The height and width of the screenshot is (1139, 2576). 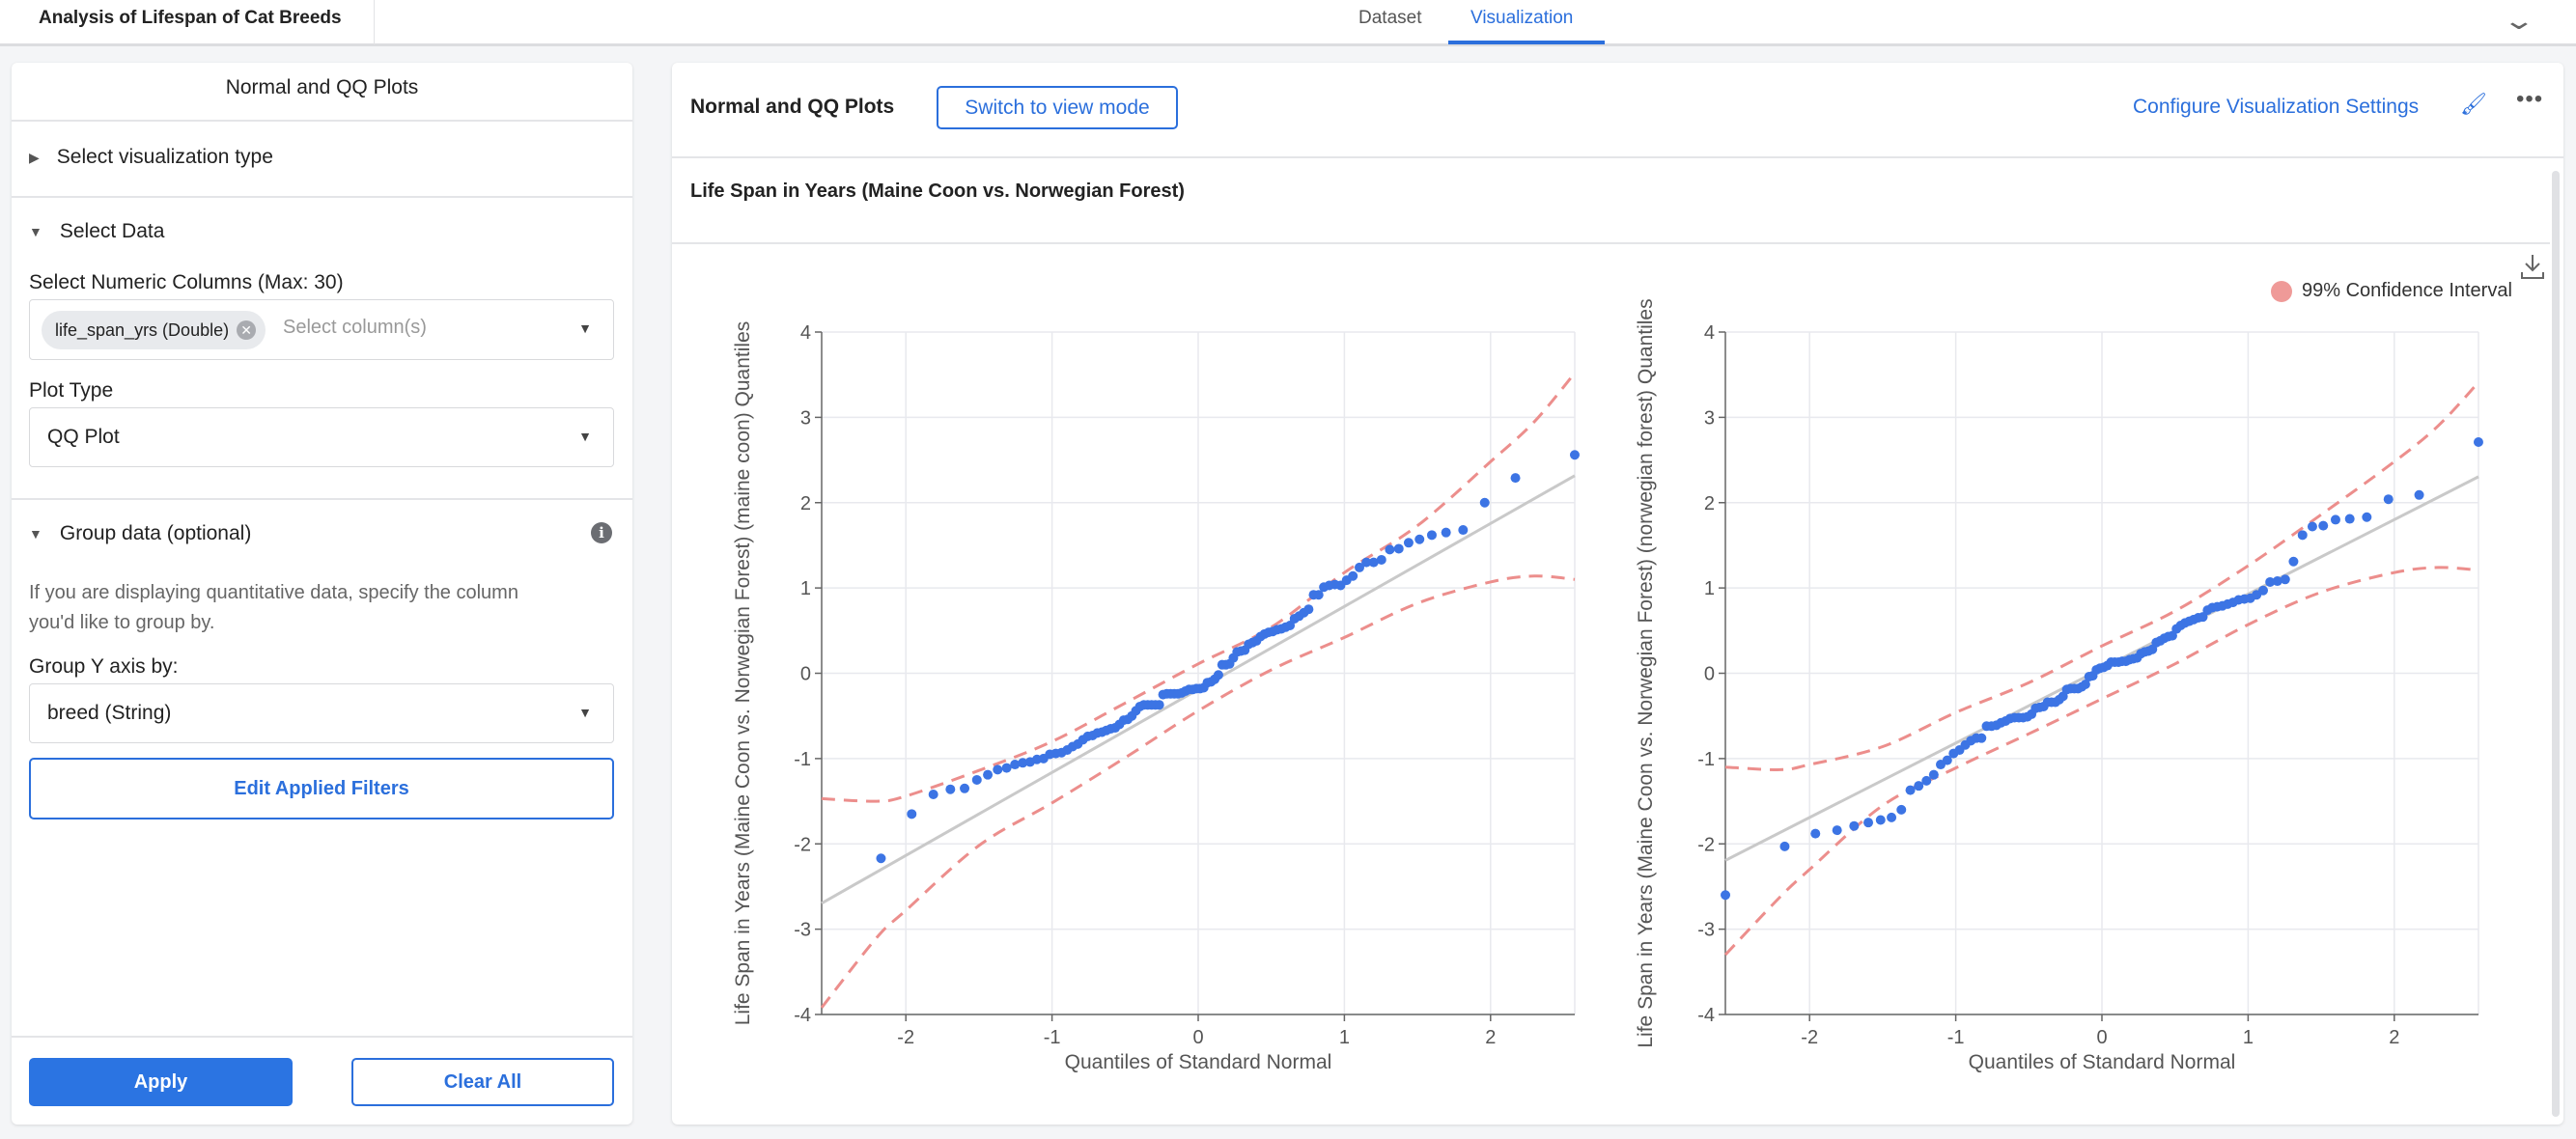 I want to click on x-tick-label: 2, so click(x=1490, y=1038).